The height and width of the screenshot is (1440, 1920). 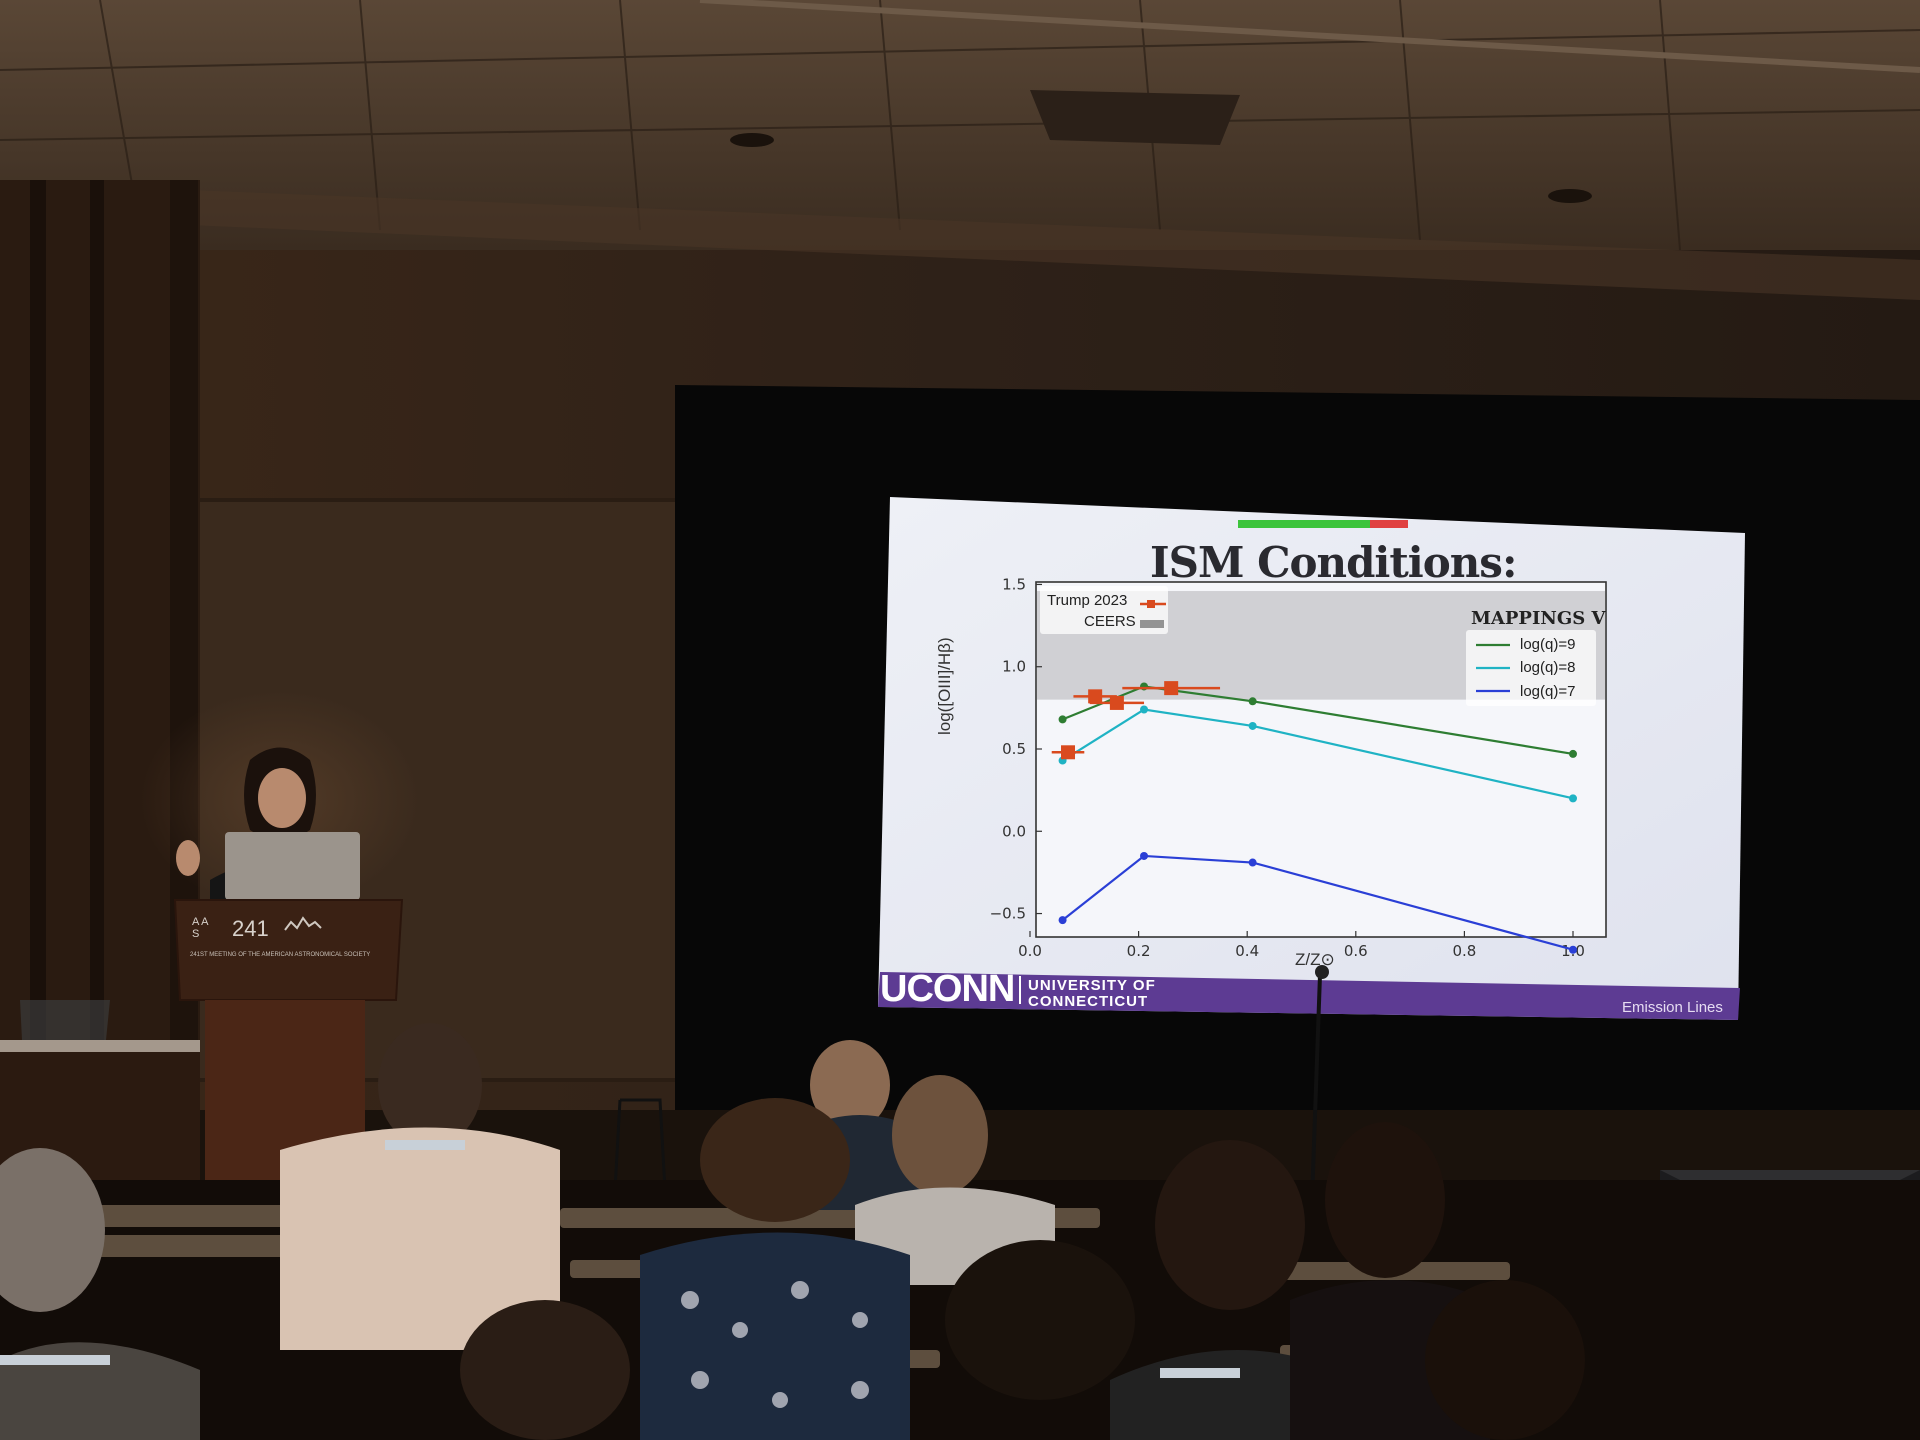 I want to click on legend-title: MAPPINGS V, so click(x=1538, y=618).